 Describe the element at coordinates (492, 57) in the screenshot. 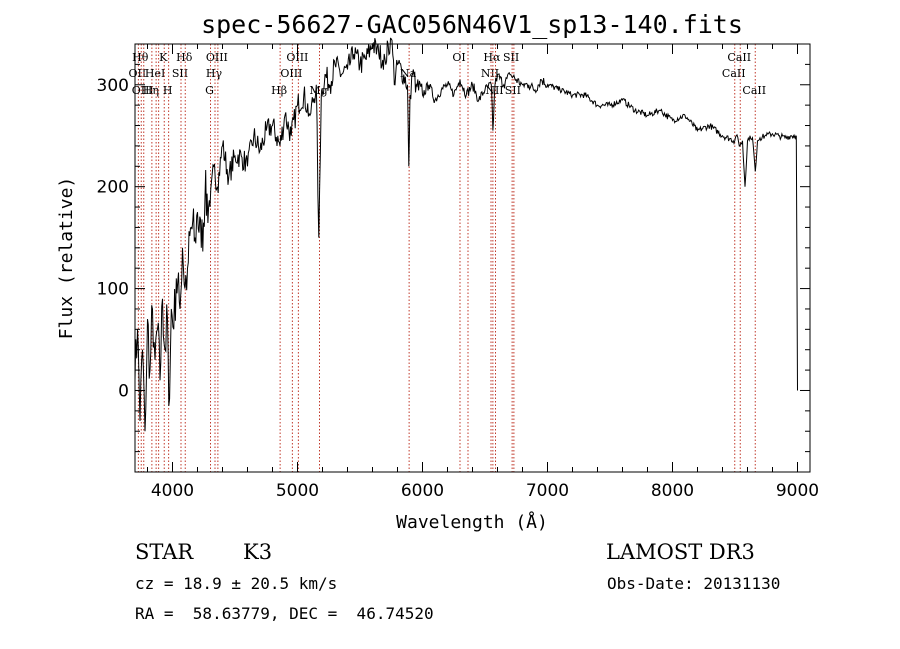

I see `line-marker-label: Hα` at that location.